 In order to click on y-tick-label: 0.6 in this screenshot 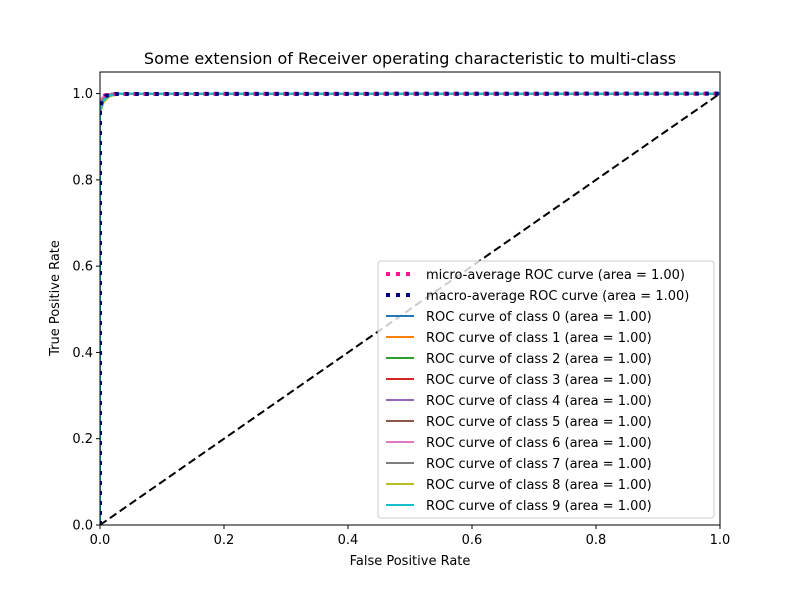, I will do `click(82, 267)`.